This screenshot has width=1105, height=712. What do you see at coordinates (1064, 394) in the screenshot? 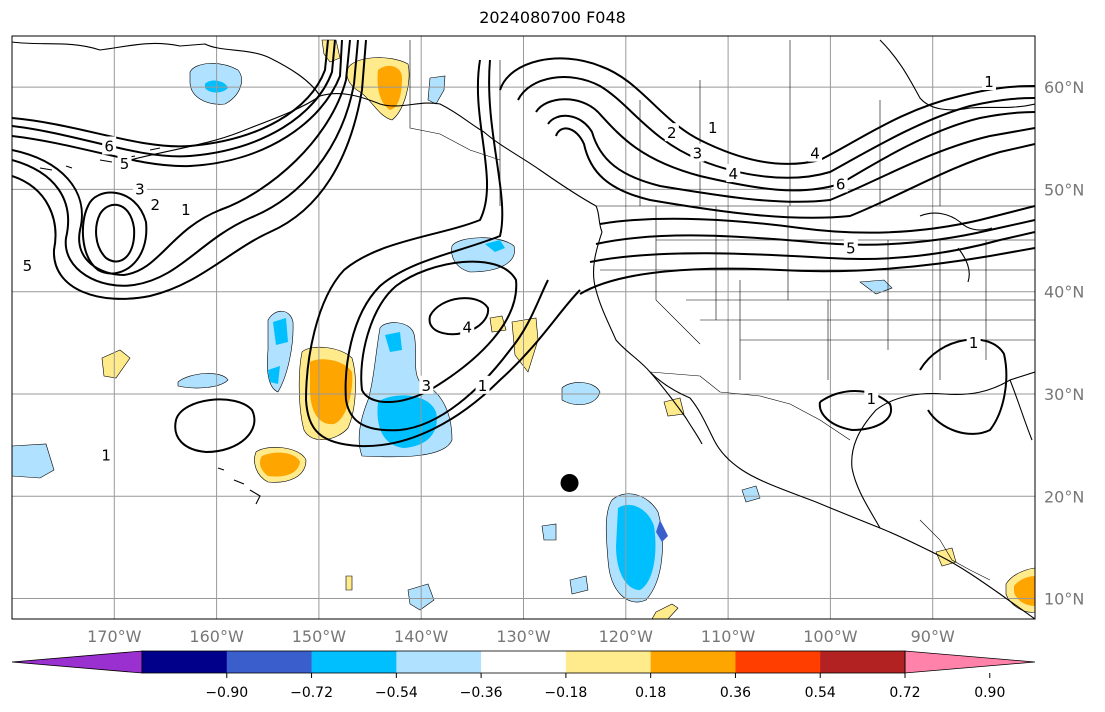
I see `lat-tick-label: 30°N` at bounding box center [1064, 394].